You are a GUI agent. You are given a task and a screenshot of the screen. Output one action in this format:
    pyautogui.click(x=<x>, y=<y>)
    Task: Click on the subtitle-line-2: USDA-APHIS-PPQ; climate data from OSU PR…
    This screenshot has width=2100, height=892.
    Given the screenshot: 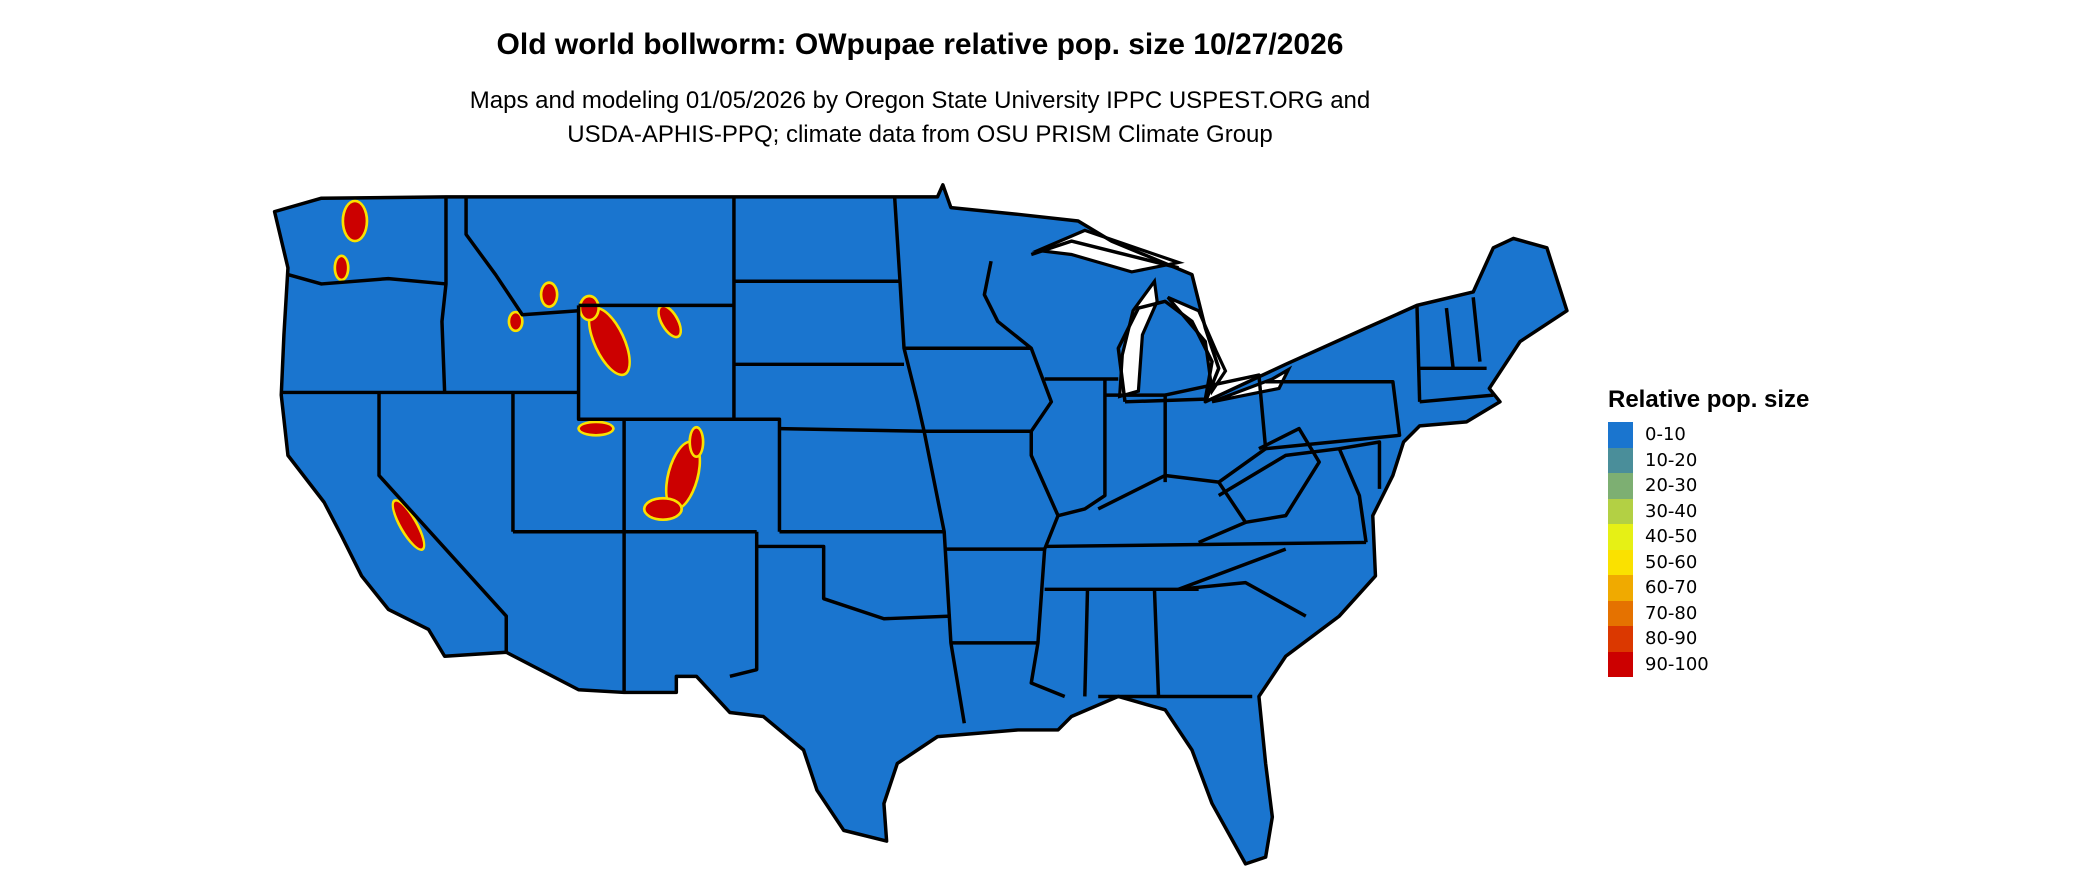 What is the action you would take?
    pyautogui.click(x=920, y=134)
    